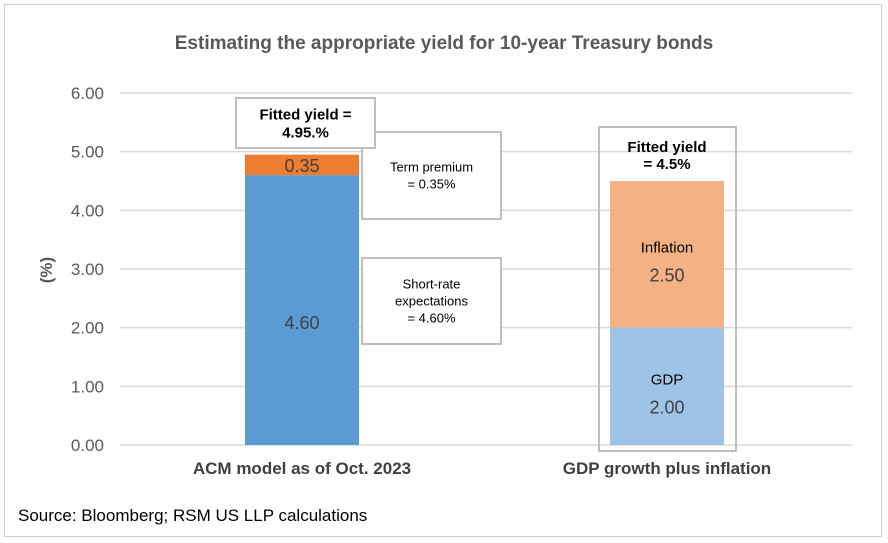 This screenshot has height=543, width=888. What do you see at coordinates (305, 114) in the screenshot?
I see `acm-fitted-yield-annotation-text: Fitted yield =` at bounding box center [305, 114].